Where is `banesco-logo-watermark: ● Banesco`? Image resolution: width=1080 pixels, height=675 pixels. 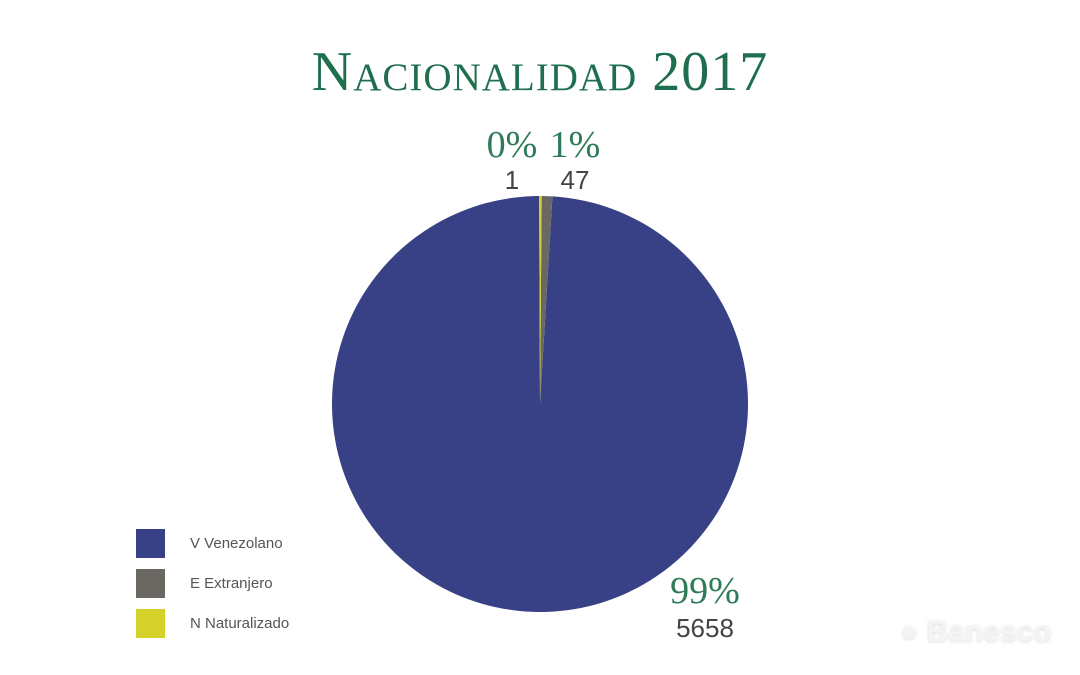 banesco-logo-watermark: ● Banesco is located at coordinates (976, 631).